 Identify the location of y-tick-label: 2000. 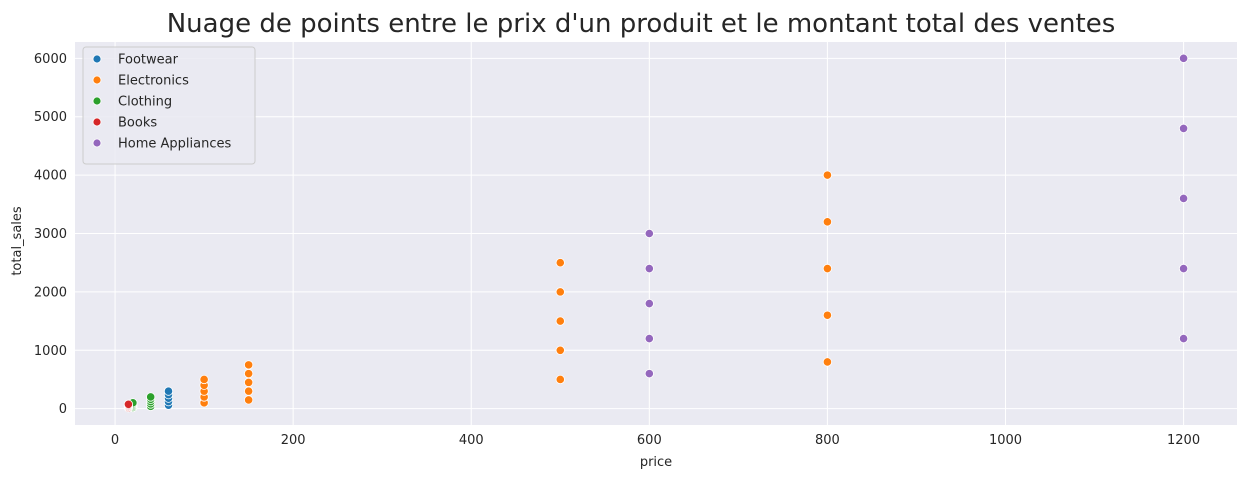
(50, 292).